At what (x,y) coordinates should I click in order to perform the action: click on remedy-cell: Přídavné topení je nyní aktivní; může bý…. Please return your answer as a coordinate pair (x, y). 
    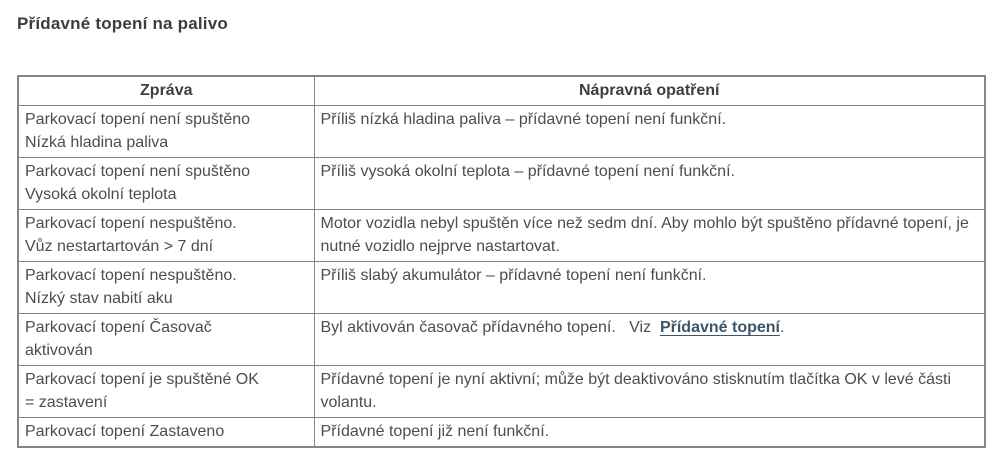
    Looking at the image, I should click on (649, 391).